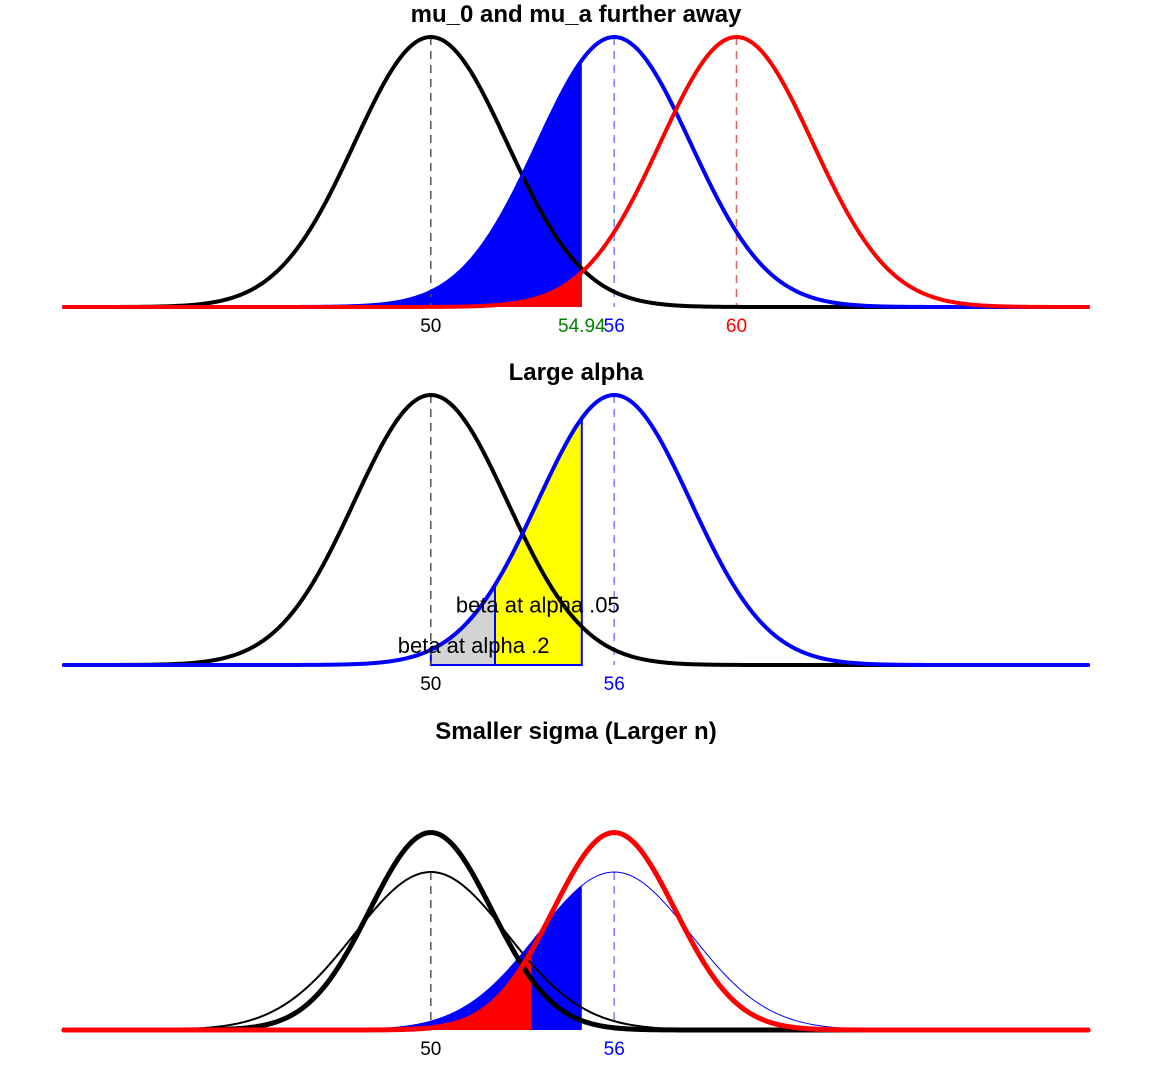  Describe the element at coordinates (575, 731) in the screenshot. I see `panel-3-title: Smaller sigma (Larger n)` at that location.